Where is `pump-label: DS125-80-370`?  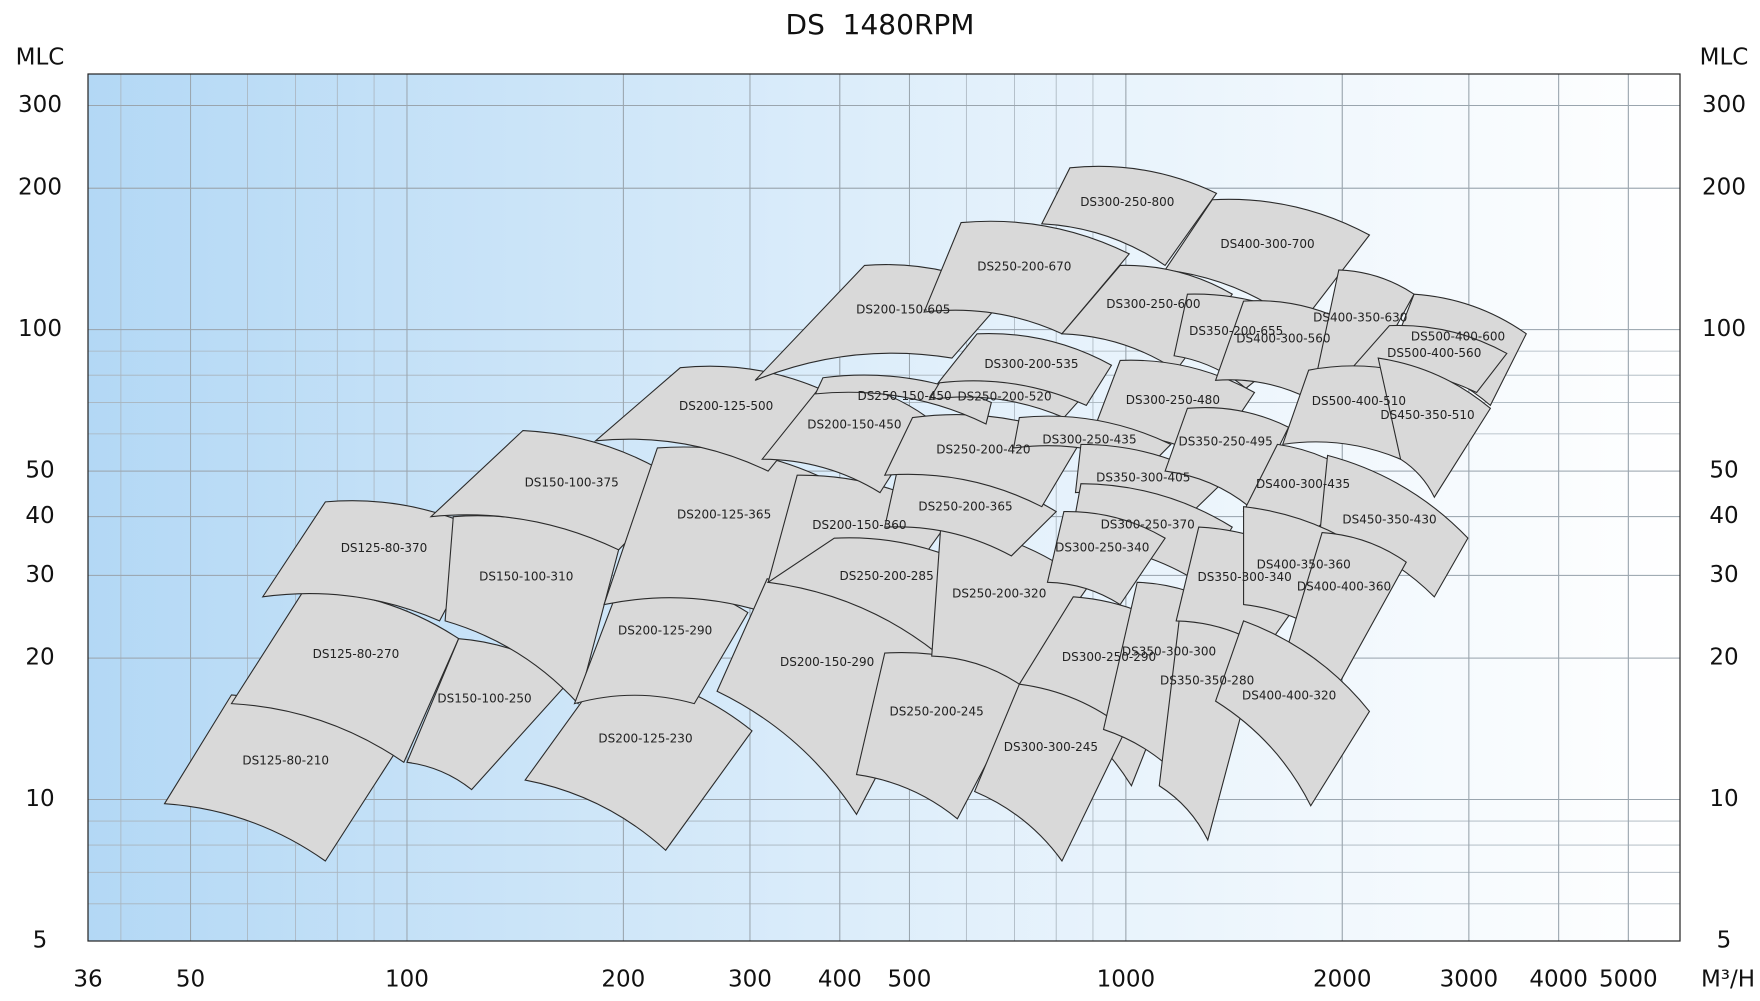 pump-label: DS125-80-370 is located at coordinates (384, 548).